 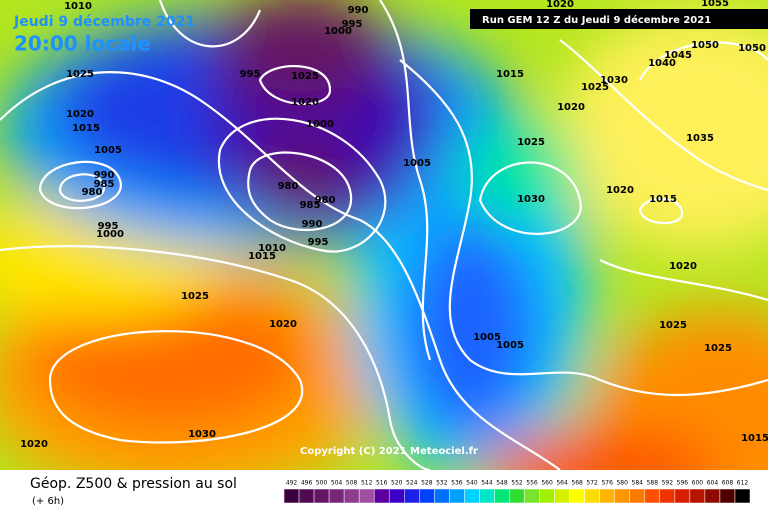 What do you see at coordinates (678, 55) in the screenshot?
I see `isobar-label: 1045` at bounding box center [678, 55].